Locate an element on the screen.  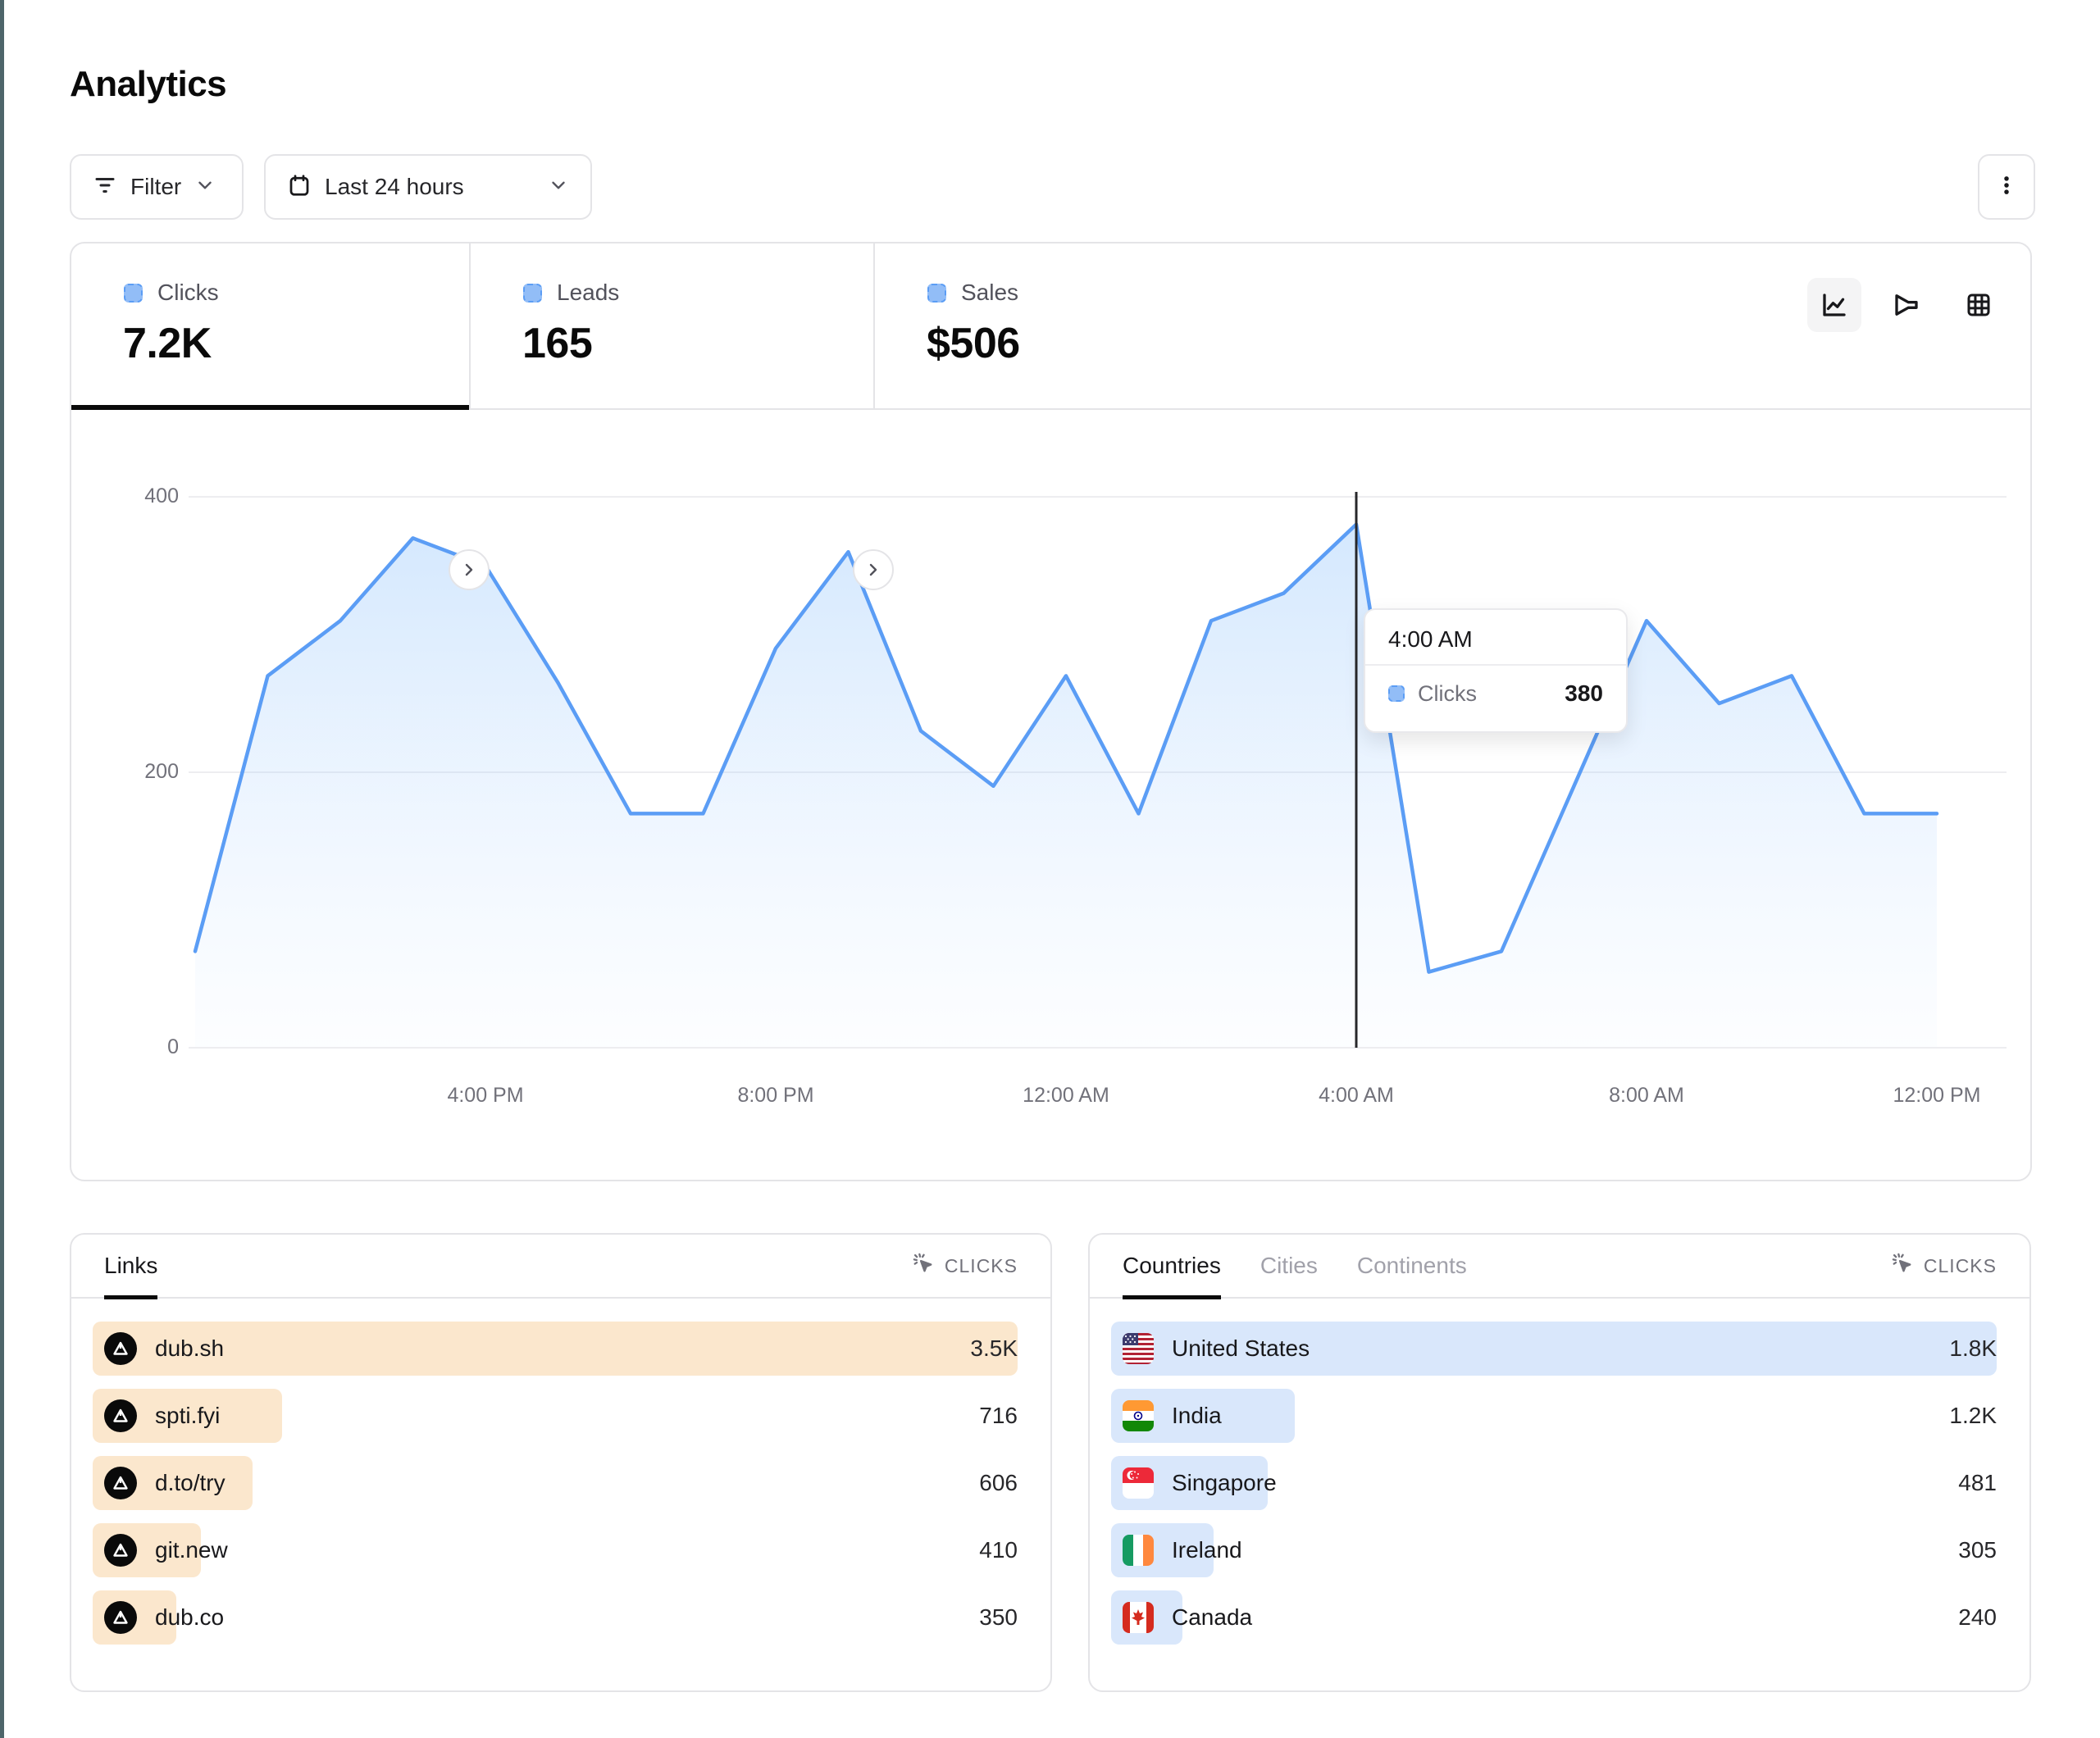
row-label: d.to/try is located at coordinates (190, 1482).